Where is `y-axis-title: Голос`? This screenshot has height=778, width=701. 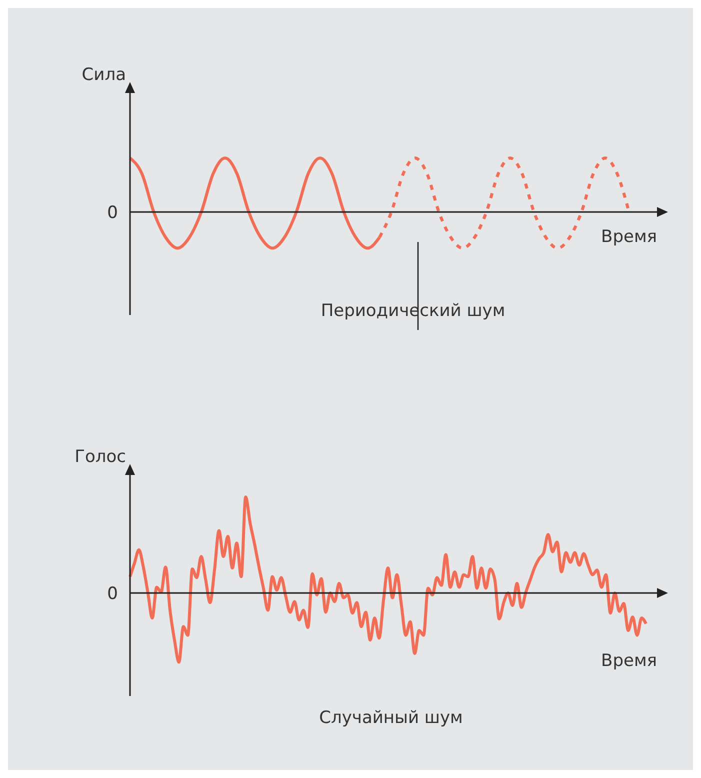 y-axis-title: Голос is located at coordinates (100, 457).